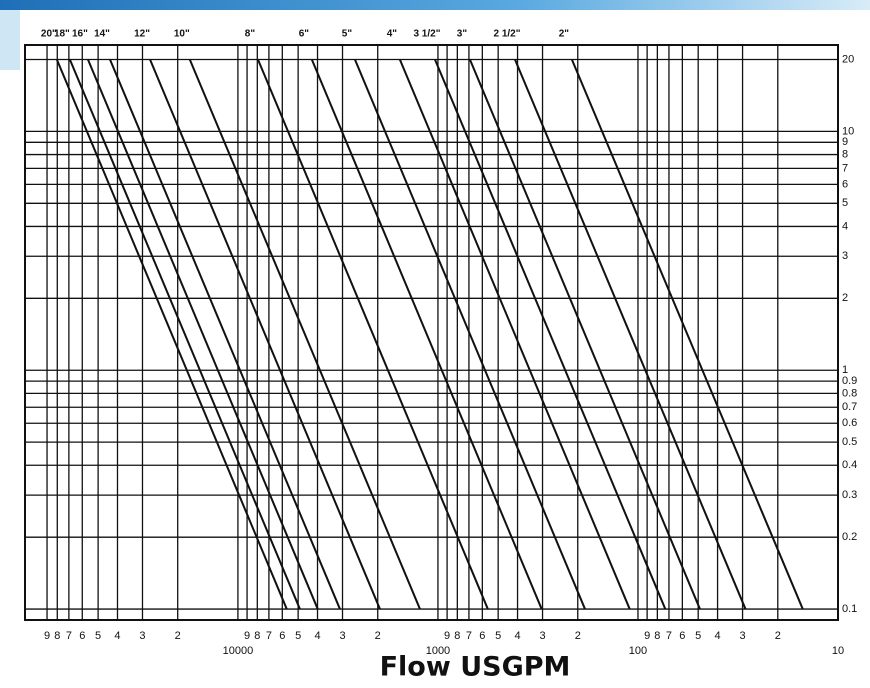 This screenshot has width=870, height=688. I want to click on y-tick-label: 5, so click(845, 203).